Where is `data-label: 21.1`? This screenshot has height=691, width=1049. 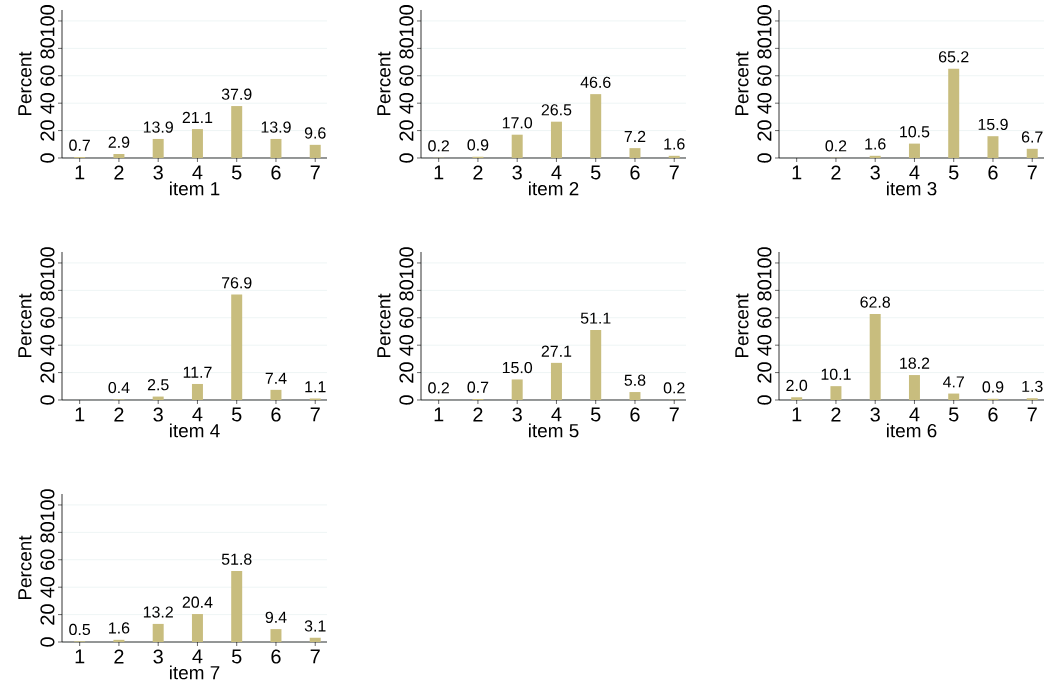 data-label: 21.1 is located at coordinates (197, 117).